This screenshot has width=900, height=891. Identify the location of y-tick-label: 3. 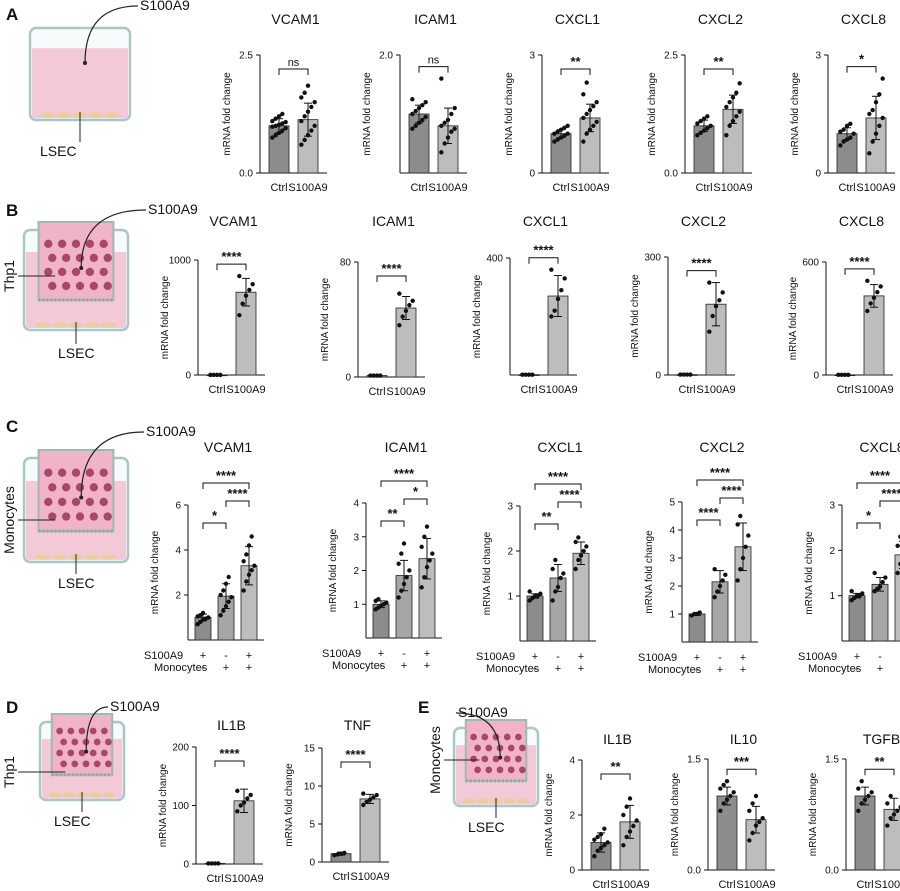
(832, 506).